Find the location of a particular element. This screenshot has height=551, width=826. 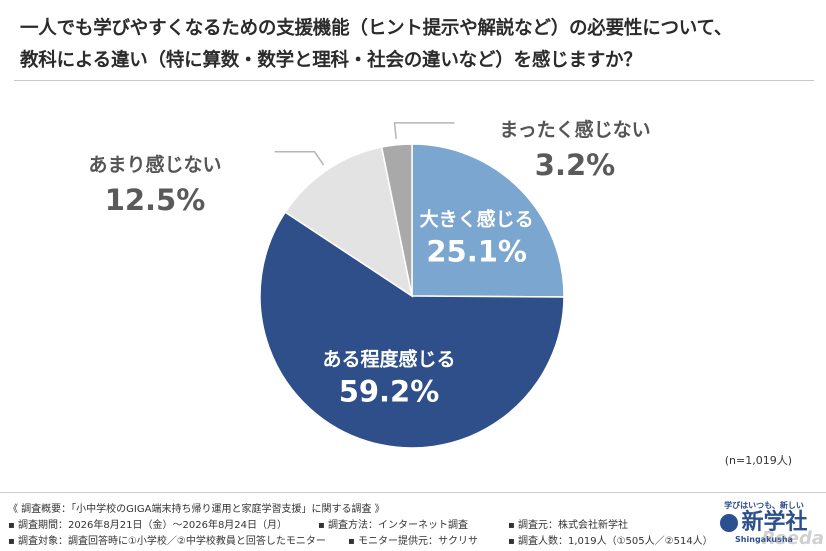

slice-value-mattaku: 3.2% is located at coordinates (575, 165).